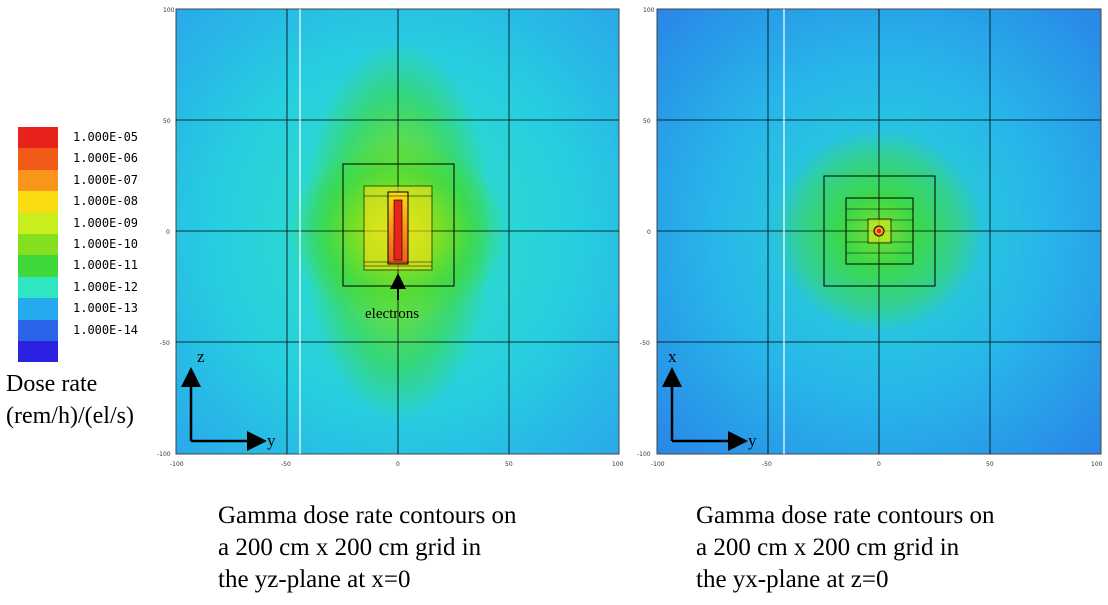 The height and width of the screenshot is (605, 1108). I want to click on yx-inner-shield, so click(879, 231).